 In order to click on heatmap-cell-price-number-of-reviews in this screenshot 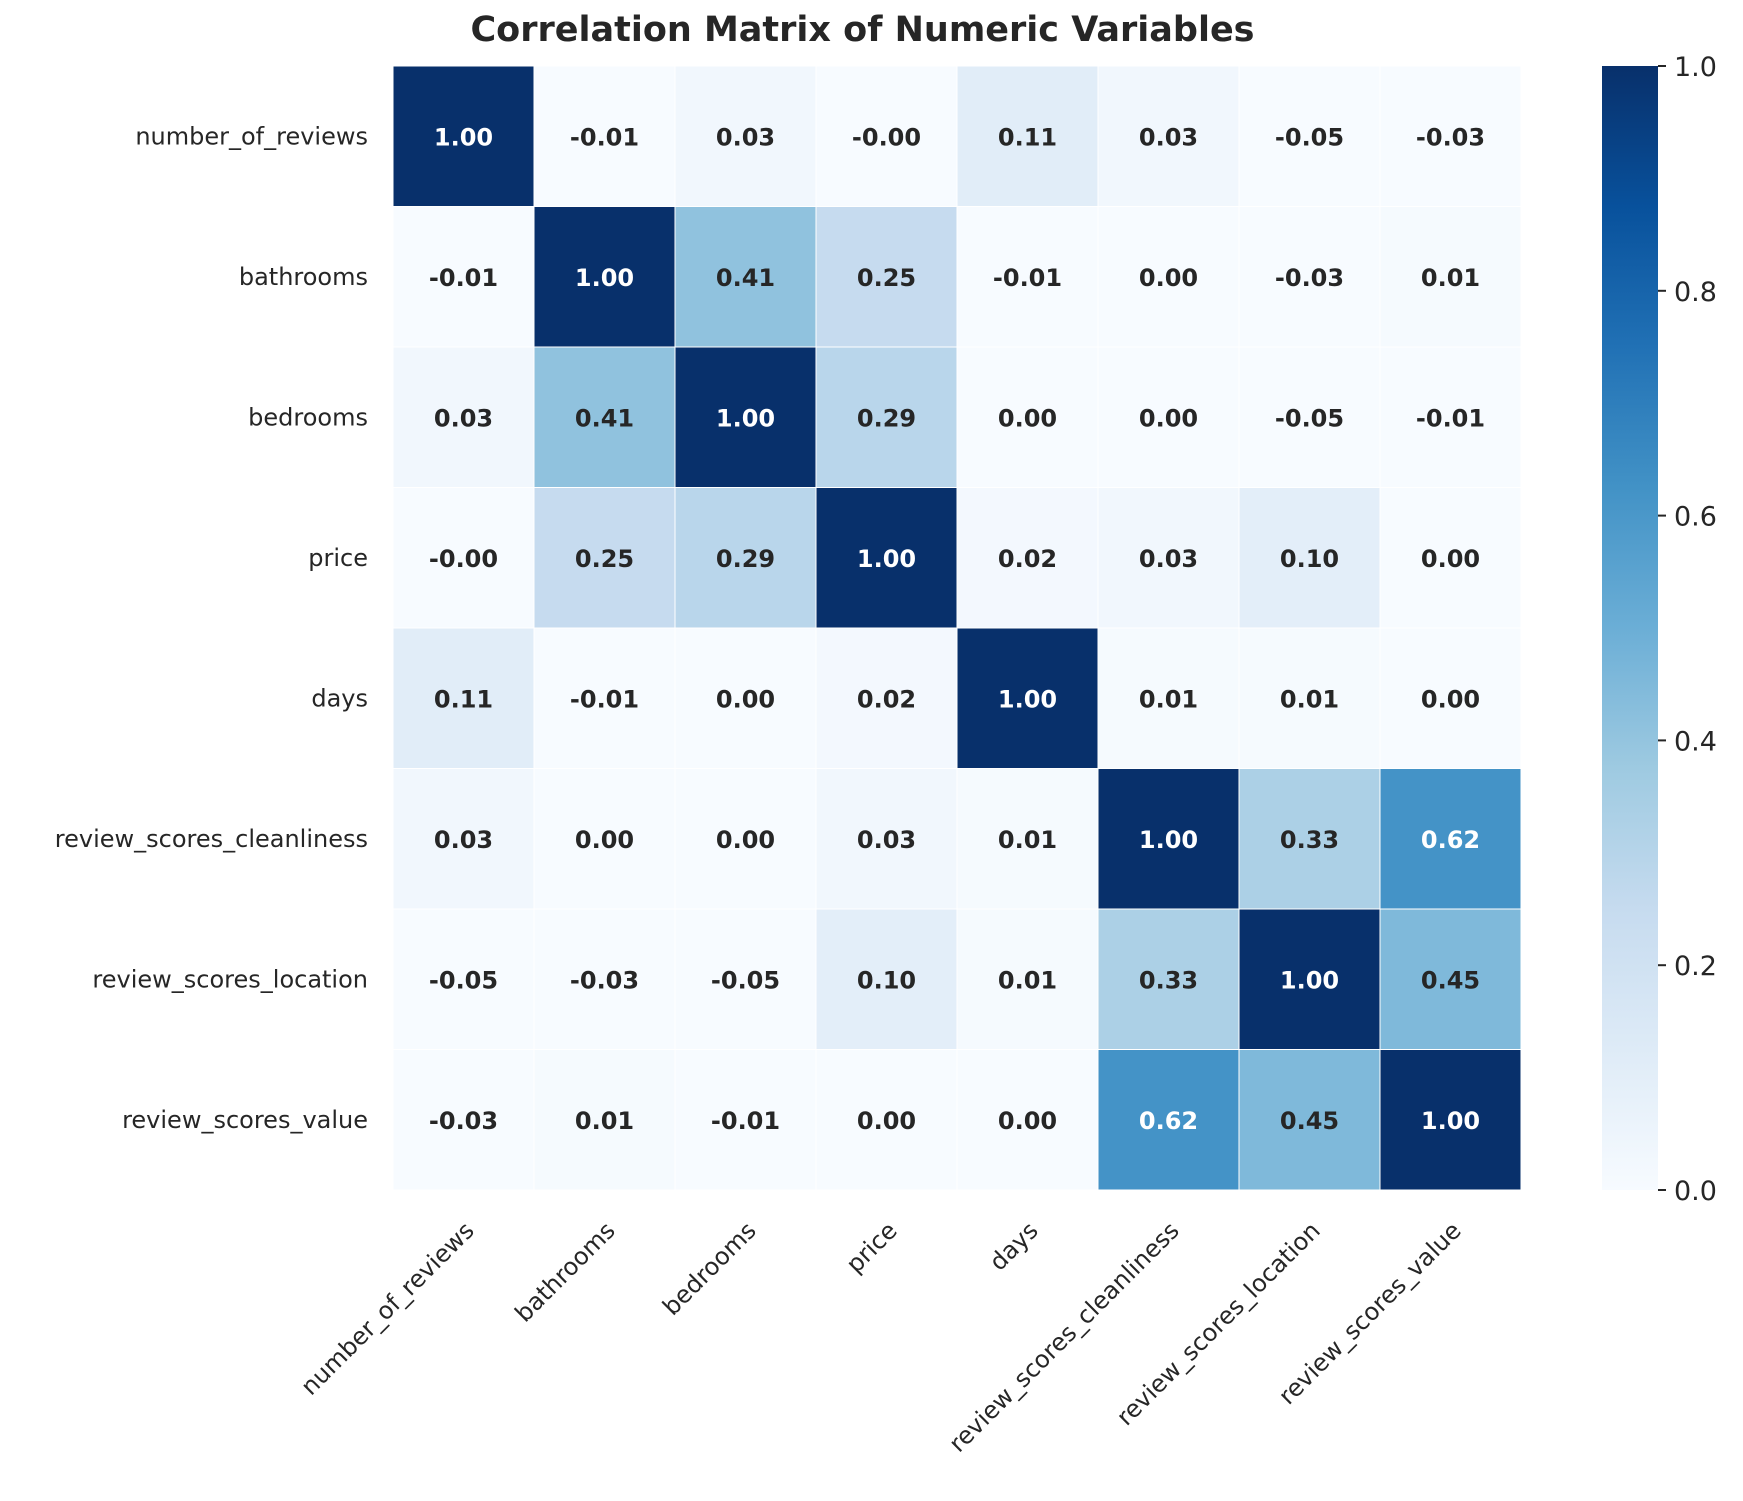, I will do `click(463, 558)`.